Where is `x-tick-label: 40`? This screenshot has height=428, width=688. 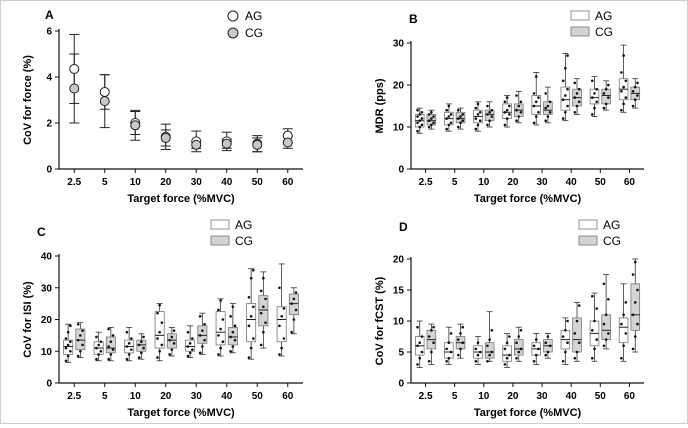
x-tick-label: 40 is located at coordinates (227, 182).